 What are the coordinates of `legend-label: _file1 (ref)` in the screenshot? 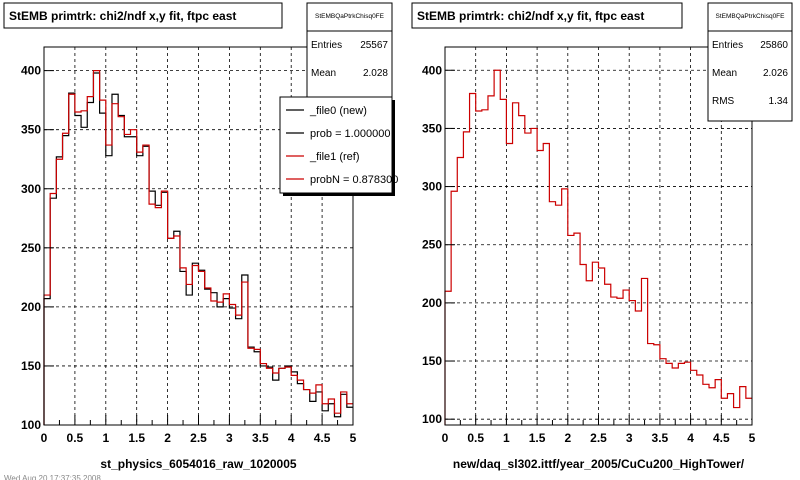 It's located at (334, 157).